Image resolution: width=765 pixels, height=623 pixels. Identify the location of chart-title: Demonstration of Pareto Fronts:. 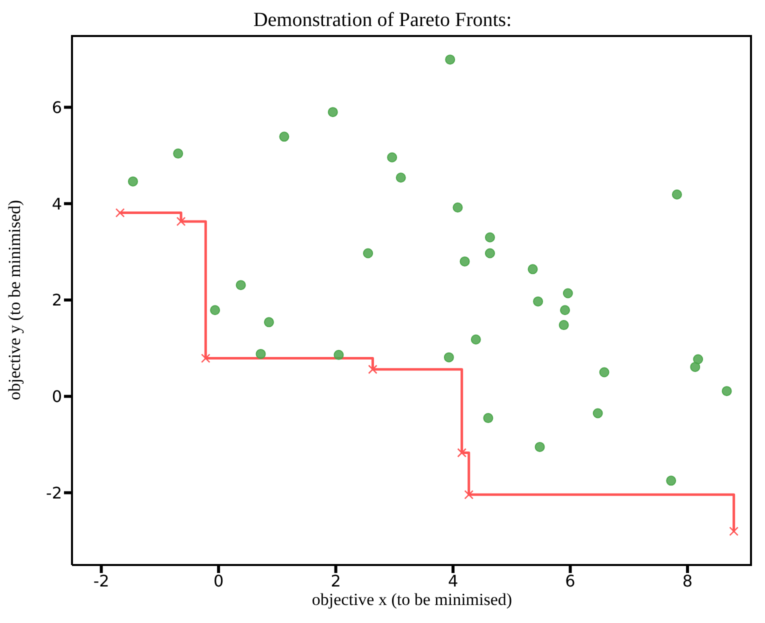
(382, 20).